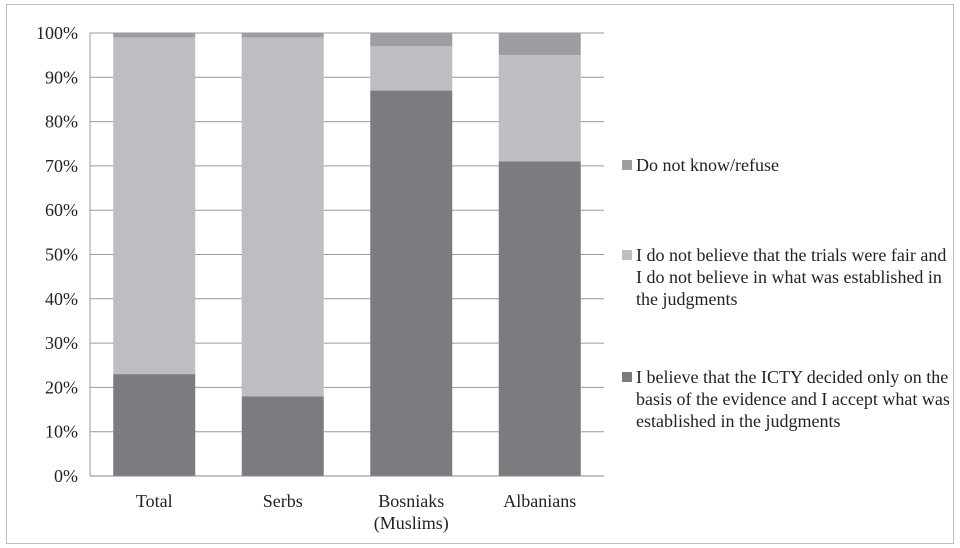 The image size is (960, 548). I want to click on y-tick-label: 60%, so click(61, 210).